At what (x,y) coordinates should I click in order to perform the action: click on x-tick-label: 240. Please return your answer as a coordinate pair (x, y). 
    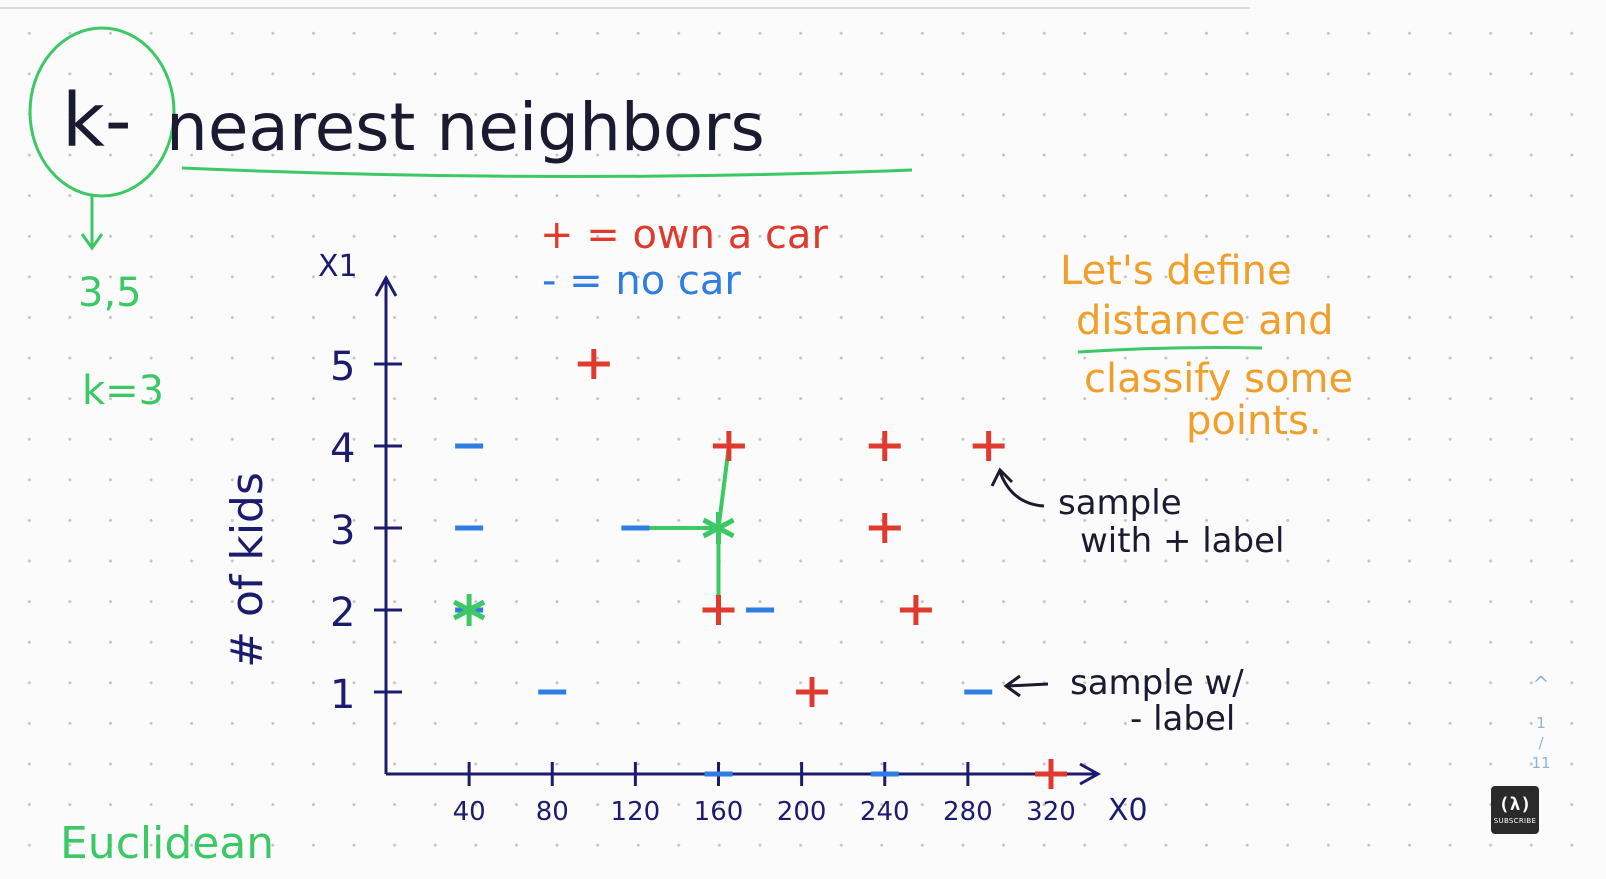
    Looking at the image, I should click on (885, 812).